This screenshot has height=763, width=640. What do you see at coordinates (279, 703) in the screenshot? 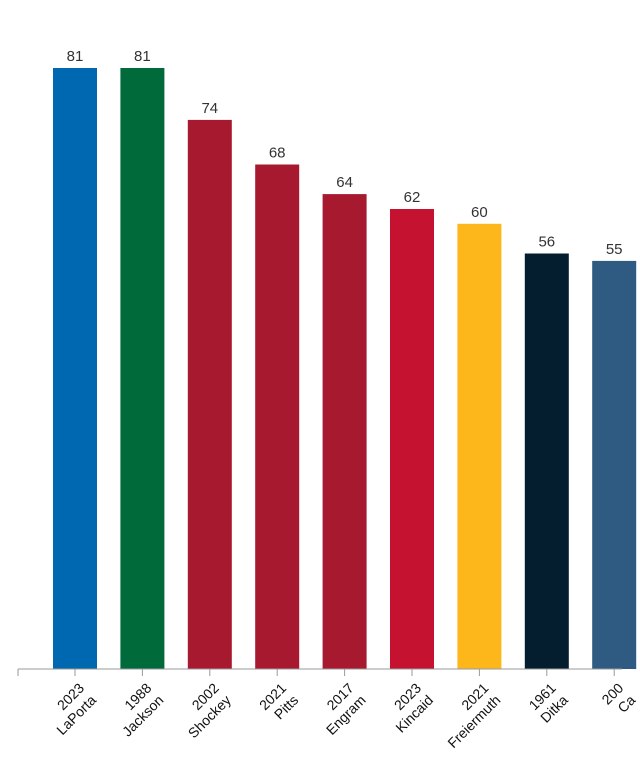
I see `category-label-pitts: 2021Pitts` at bounding box center [279, 703].